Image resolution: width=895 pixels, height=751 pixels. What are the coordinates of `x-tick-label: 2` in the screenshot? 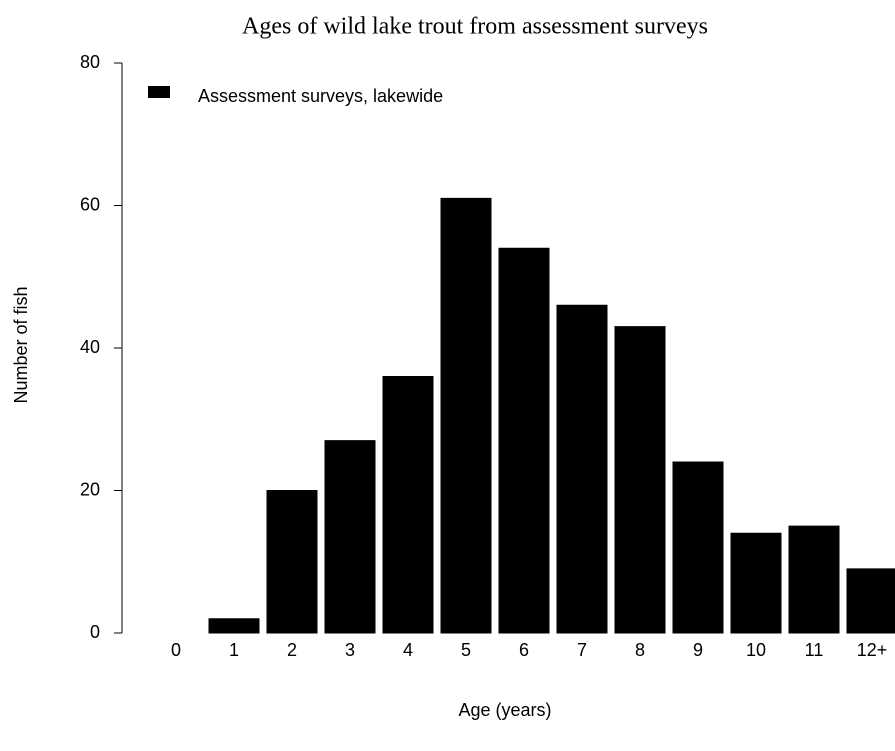 It's located at (292, 650).